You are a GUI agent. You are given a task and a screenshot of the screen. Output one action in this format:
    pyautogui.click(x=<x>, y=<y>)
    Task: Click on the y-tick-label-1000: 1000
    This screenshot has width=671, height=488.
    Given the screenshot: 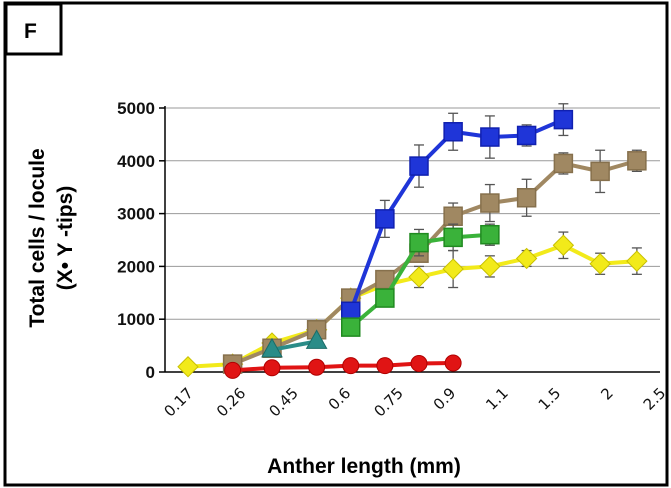 What is the action you would take?
    pyautogui.click(x=136, y=319)
    